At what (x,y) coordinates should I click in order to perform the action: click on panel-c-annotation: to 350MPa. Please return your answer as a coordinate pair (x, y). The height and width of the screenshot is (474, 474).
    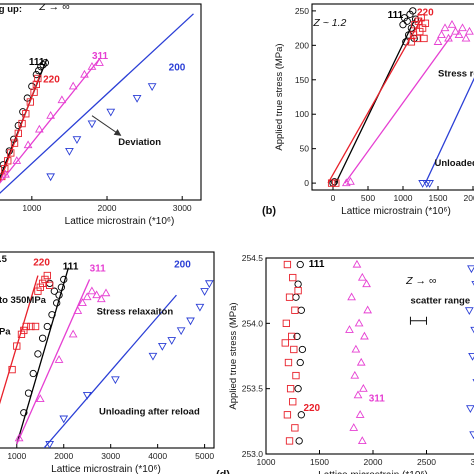
    Looking at the image, I should click on (23, 300).